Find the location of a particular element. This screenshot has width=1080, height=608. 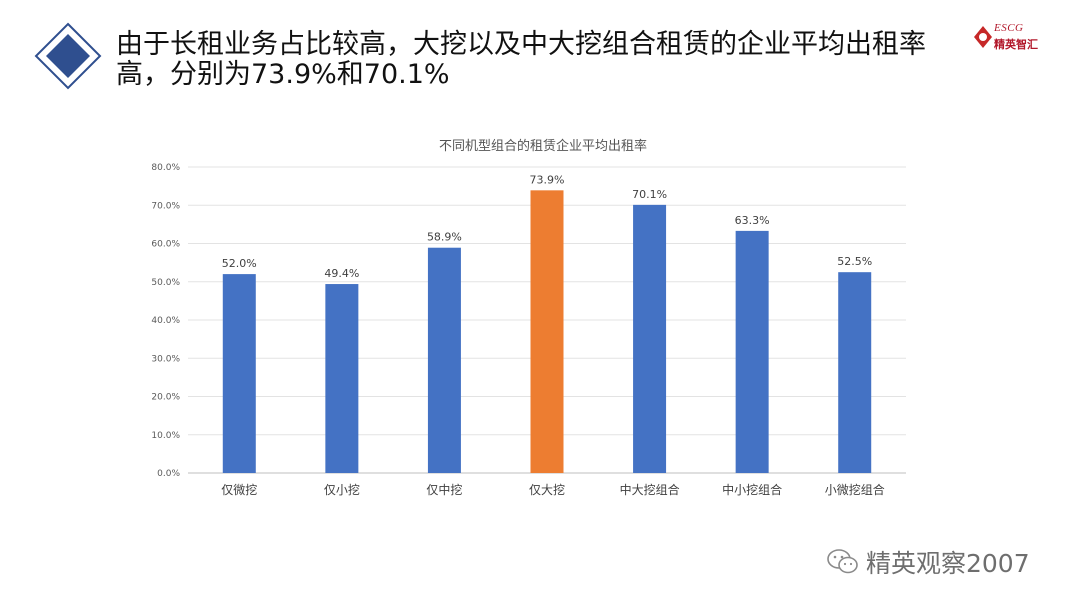

logo-mark-icon is located at coordinates (983, 37).